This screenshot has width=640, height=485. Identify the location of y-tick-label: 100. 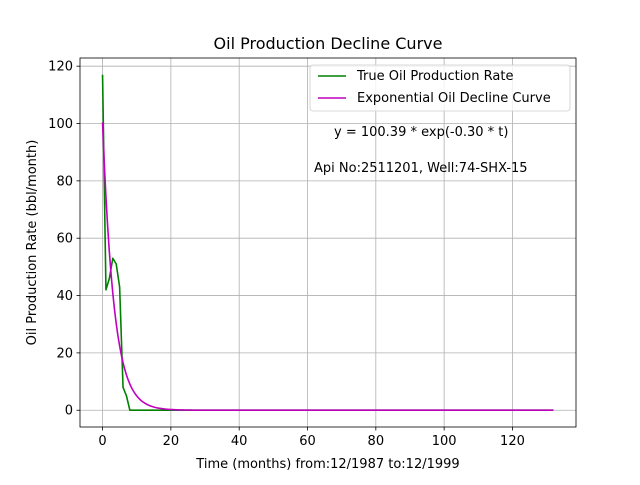
(60, 124).